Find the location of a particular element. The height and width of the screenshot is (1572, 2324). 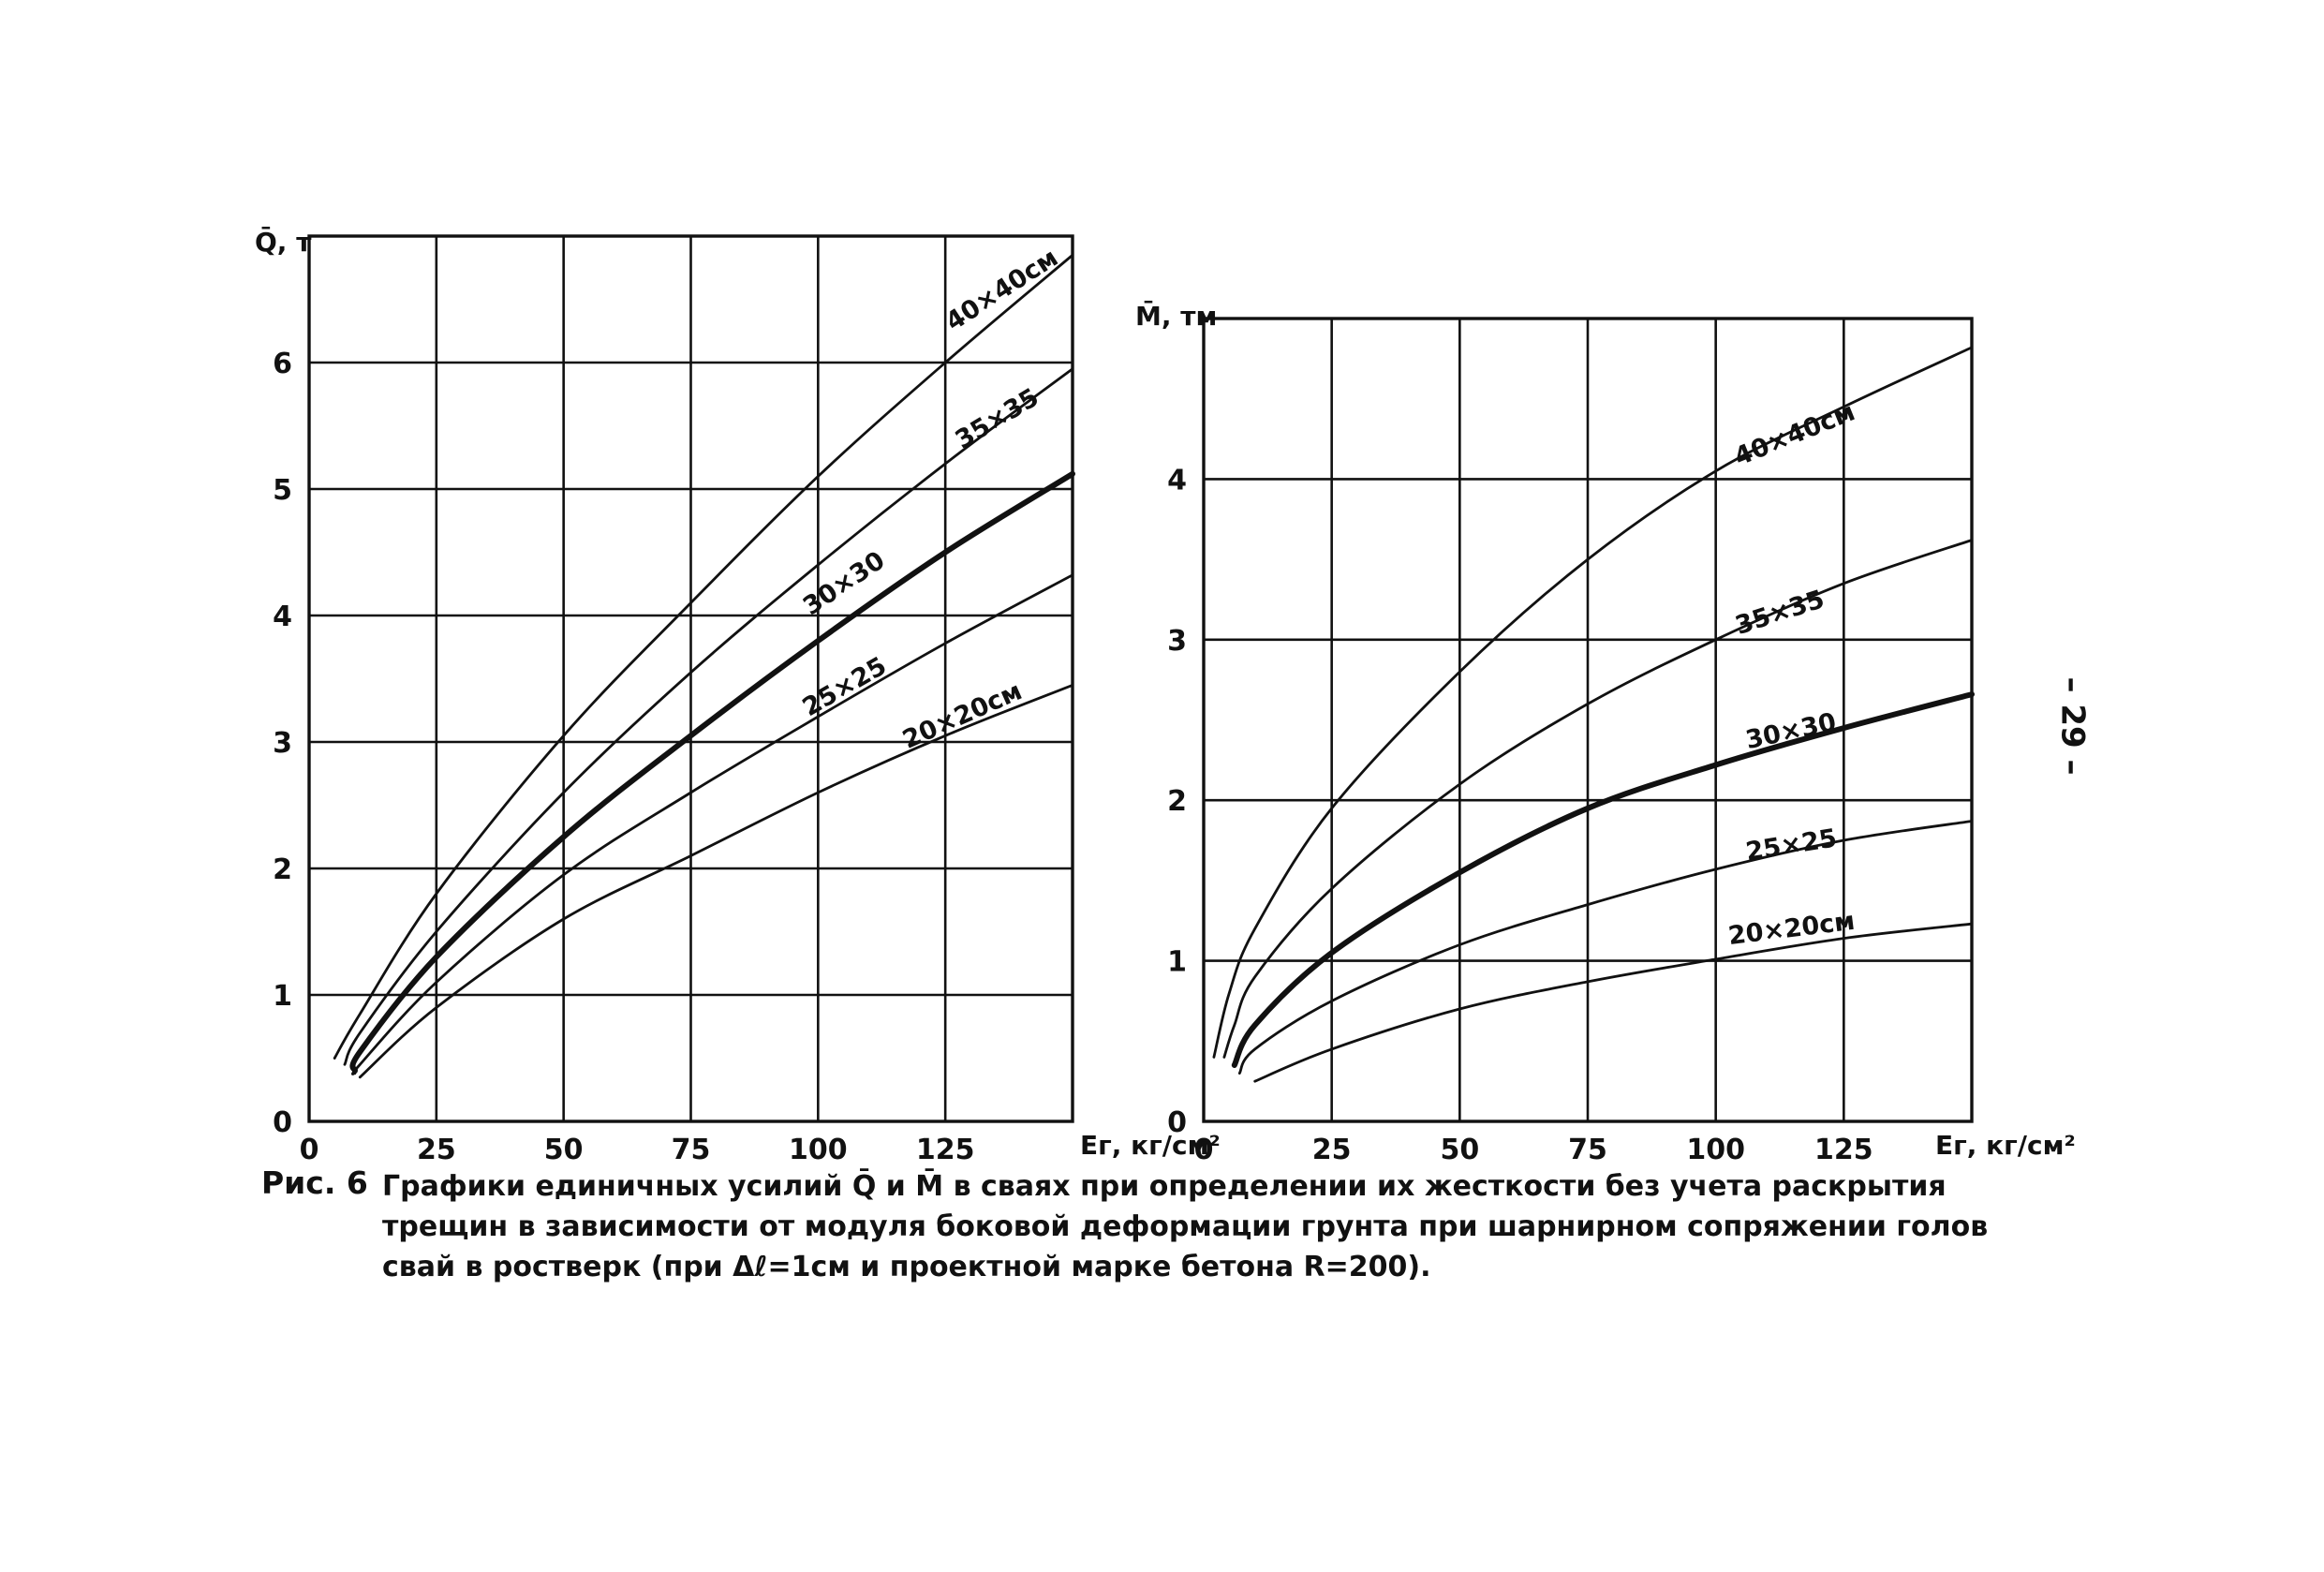

M-x-tick-label: 125 is located at coordinates (1844, 1150).